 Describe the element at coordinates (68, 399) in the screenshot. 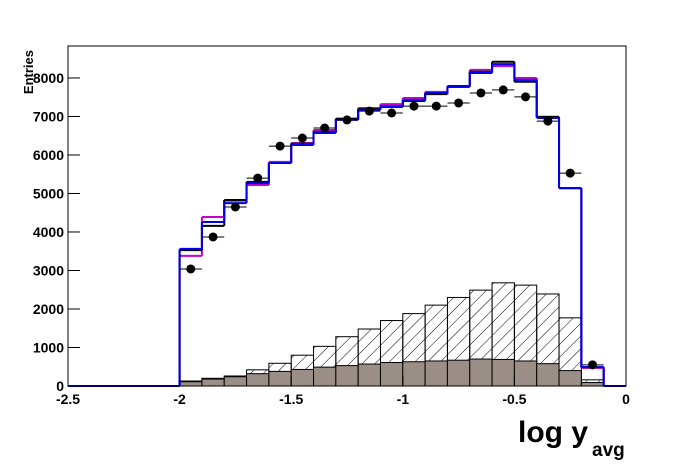

I see `x-tick-label: -2.5` at that location.